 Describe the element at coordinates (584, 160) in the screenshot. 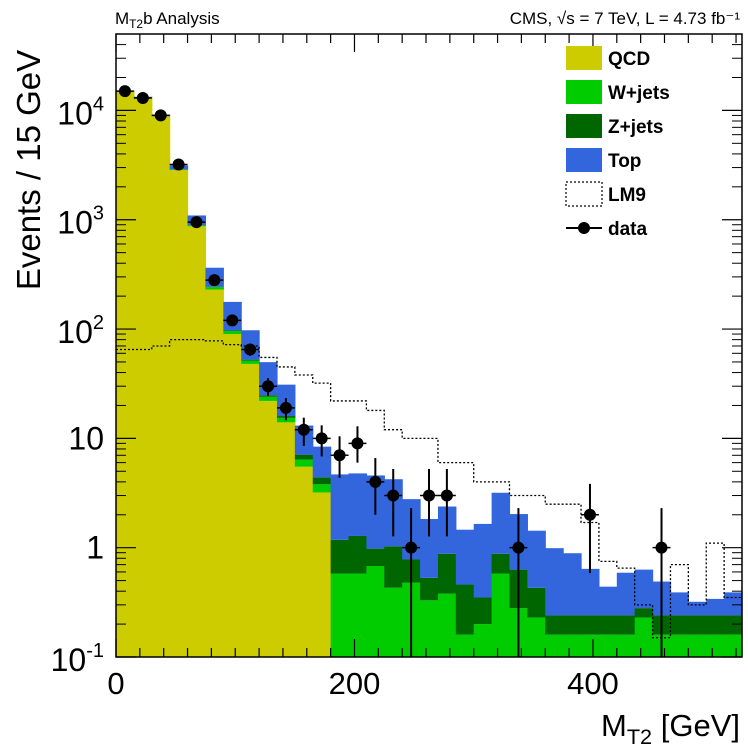

I see `legend-swatch-top` at that location.